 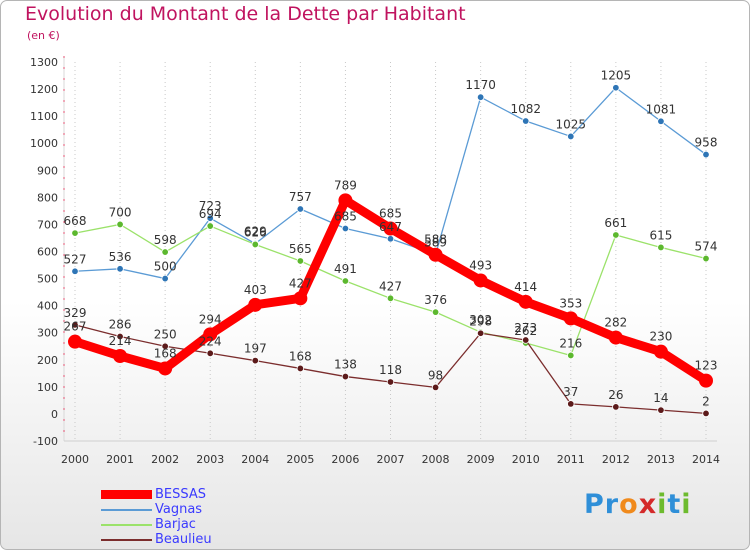 What do you see at coordinates (75, 259) in the screenshot?
I see `data-label: 527` at bounding box center [75, 259].